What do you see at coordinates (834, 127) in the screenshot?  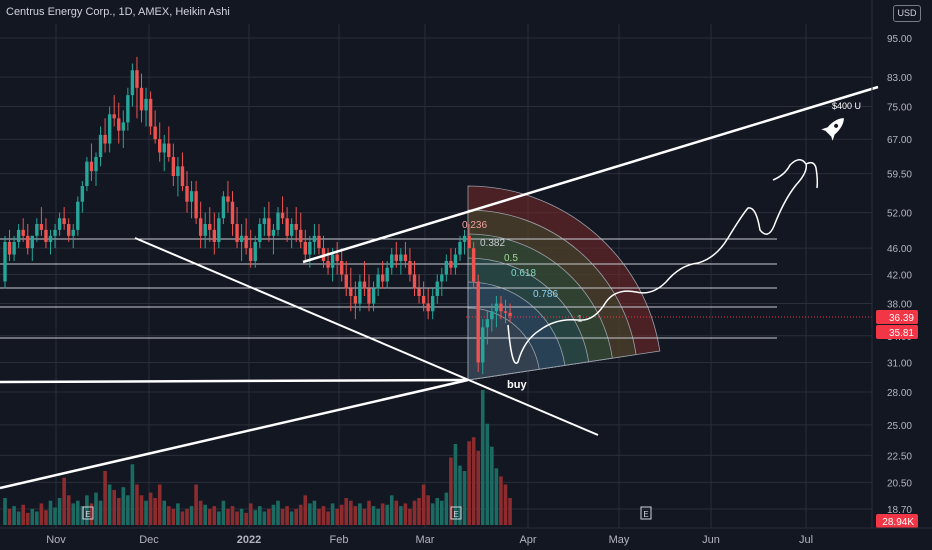 I see `rocket-body` at bounding box center [834, 127].